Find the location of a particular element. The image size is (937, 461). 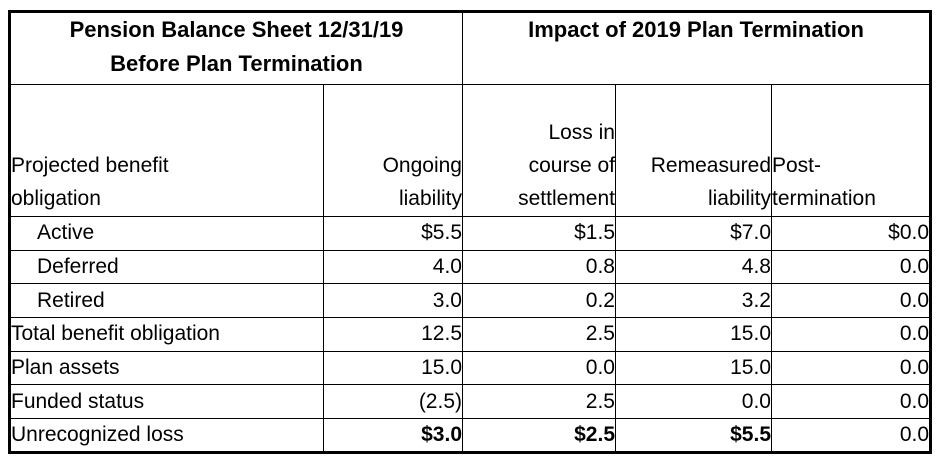

cell-value: $3.0 is located at coordinates (393, 435).